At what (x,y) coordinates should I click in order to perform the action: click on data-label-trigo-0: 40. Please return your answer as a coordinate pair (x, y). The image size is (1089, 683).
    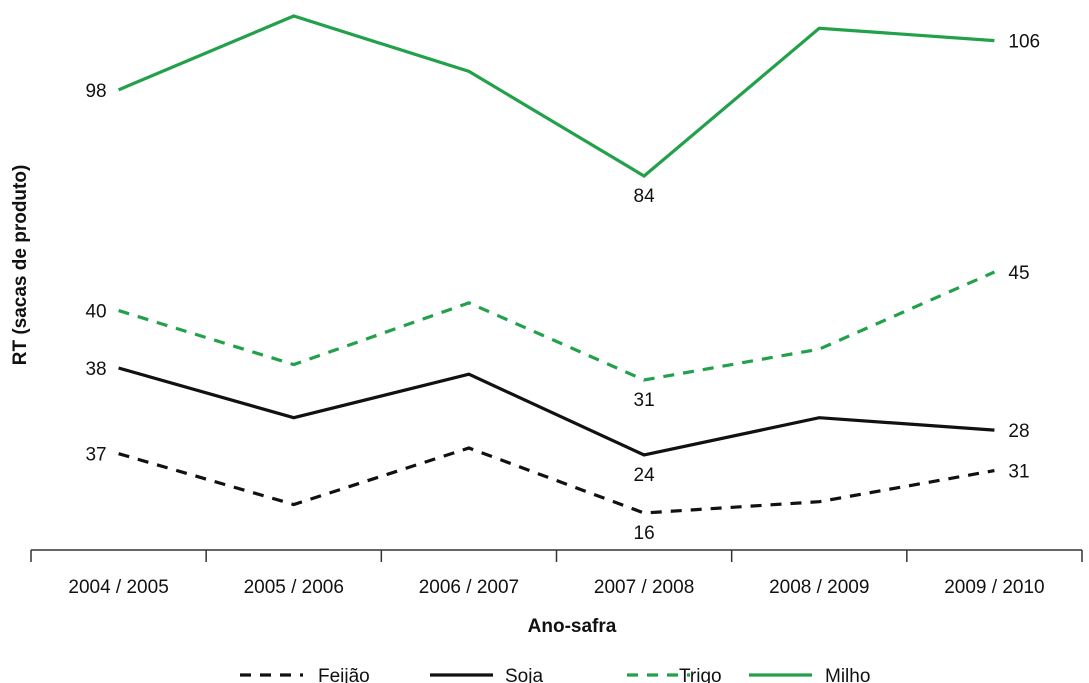
    Looking at the image, I should click on (95, 312).